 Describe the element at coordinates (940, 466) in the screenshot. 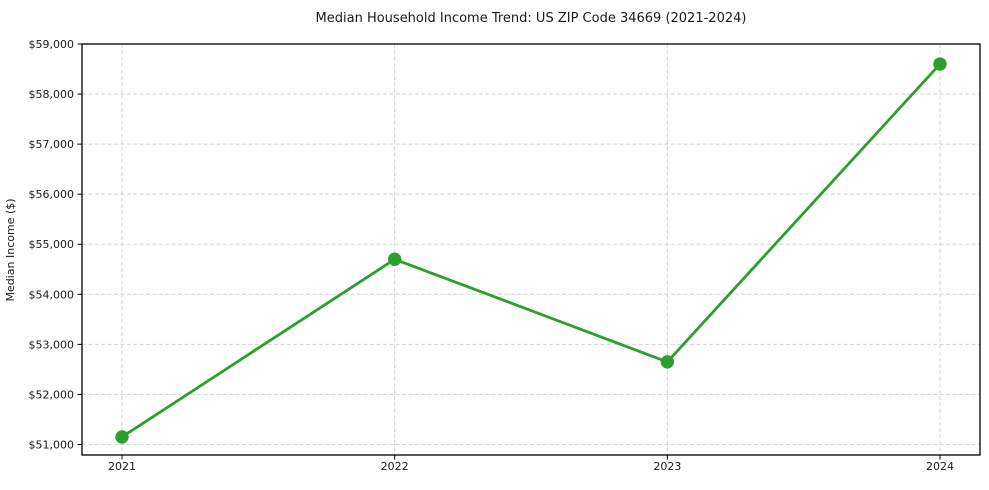

I see `x-tick-label: 2024` at that location.